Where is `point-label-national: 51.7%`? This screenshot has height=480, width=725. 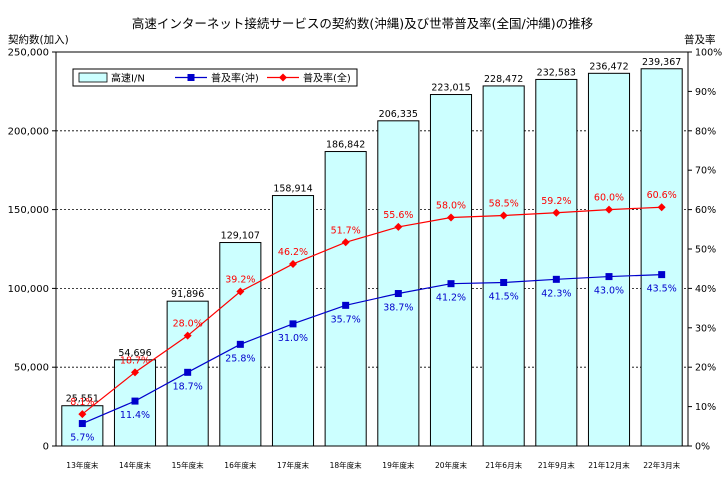
point-label-national: 51.7% is located at coordinates (346, 230).